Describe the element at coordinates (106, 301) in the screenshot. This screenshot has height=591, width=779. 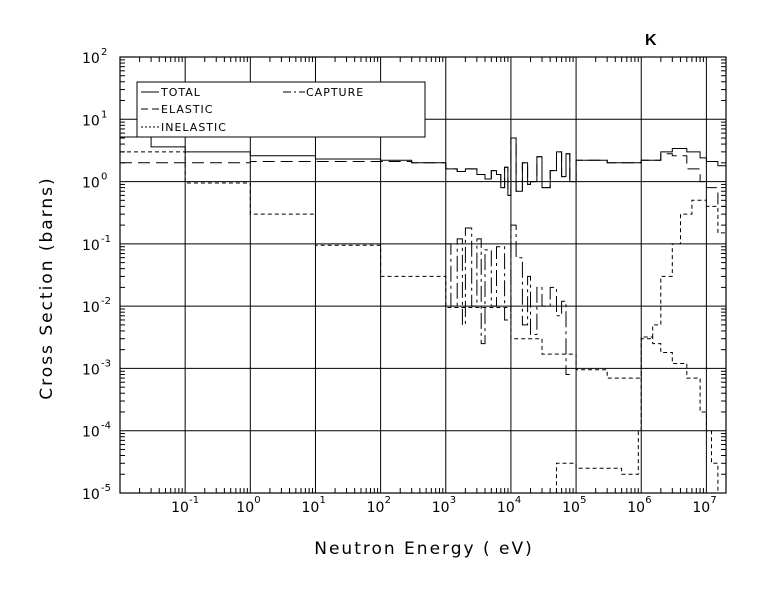
I see `y-tick-exponent-3: -2` at that location.